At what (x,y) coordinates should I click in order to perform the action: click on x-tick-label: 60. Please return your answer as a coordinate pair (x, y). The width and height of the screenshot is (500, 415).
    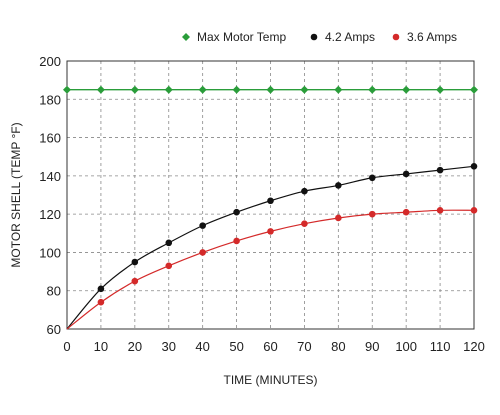
    Looking at the image, I should click on (270, 346).